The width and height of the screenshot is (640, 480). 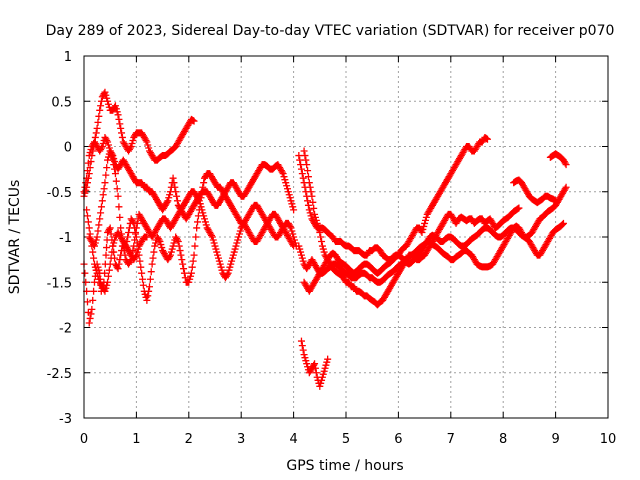 What do you see at coordinates (139, 144) in the screenshot?
I see `series-track-B` at bounding box center [139, 144].